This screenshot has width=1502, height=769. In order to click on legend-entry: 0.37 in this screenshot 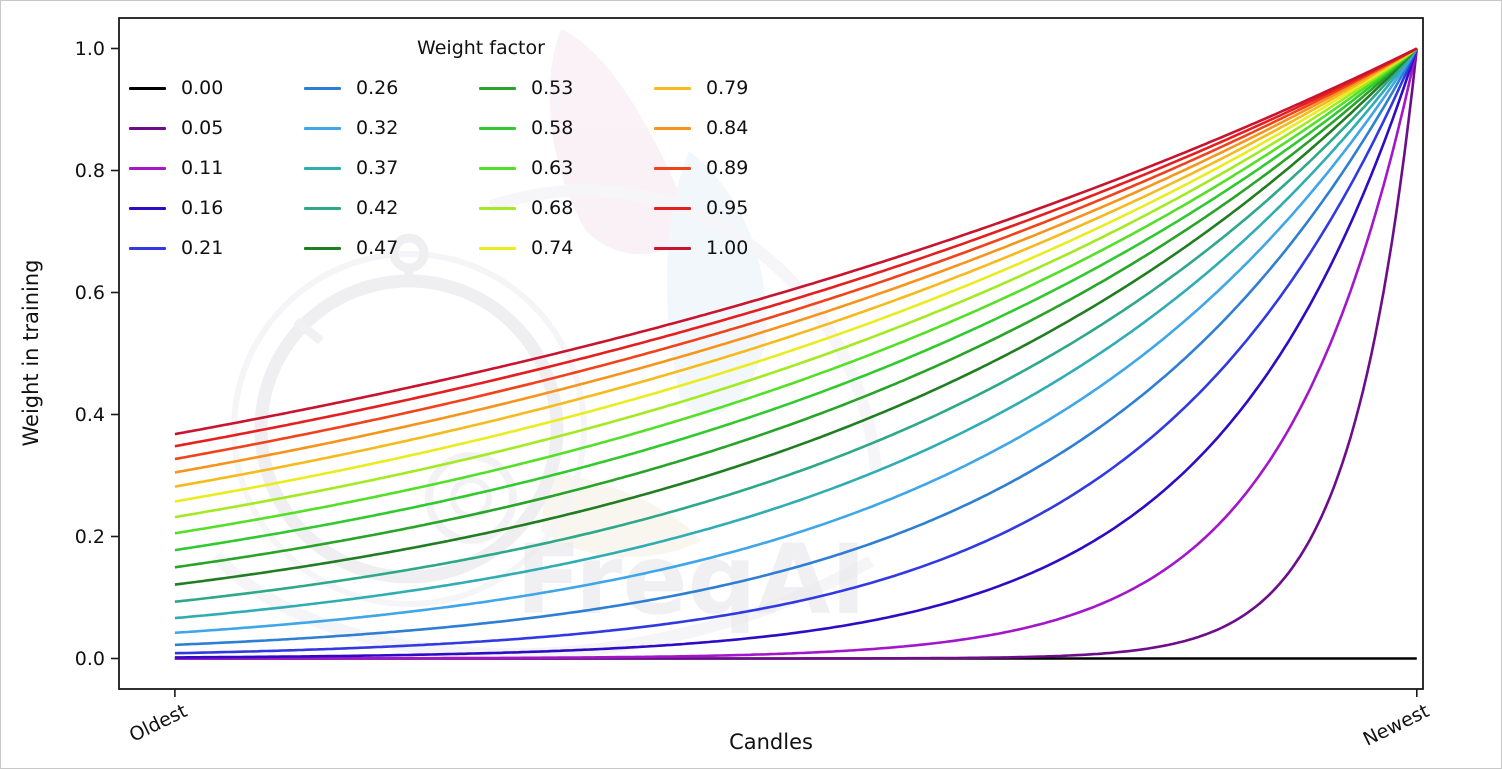, I will do `click(391, 168)`.